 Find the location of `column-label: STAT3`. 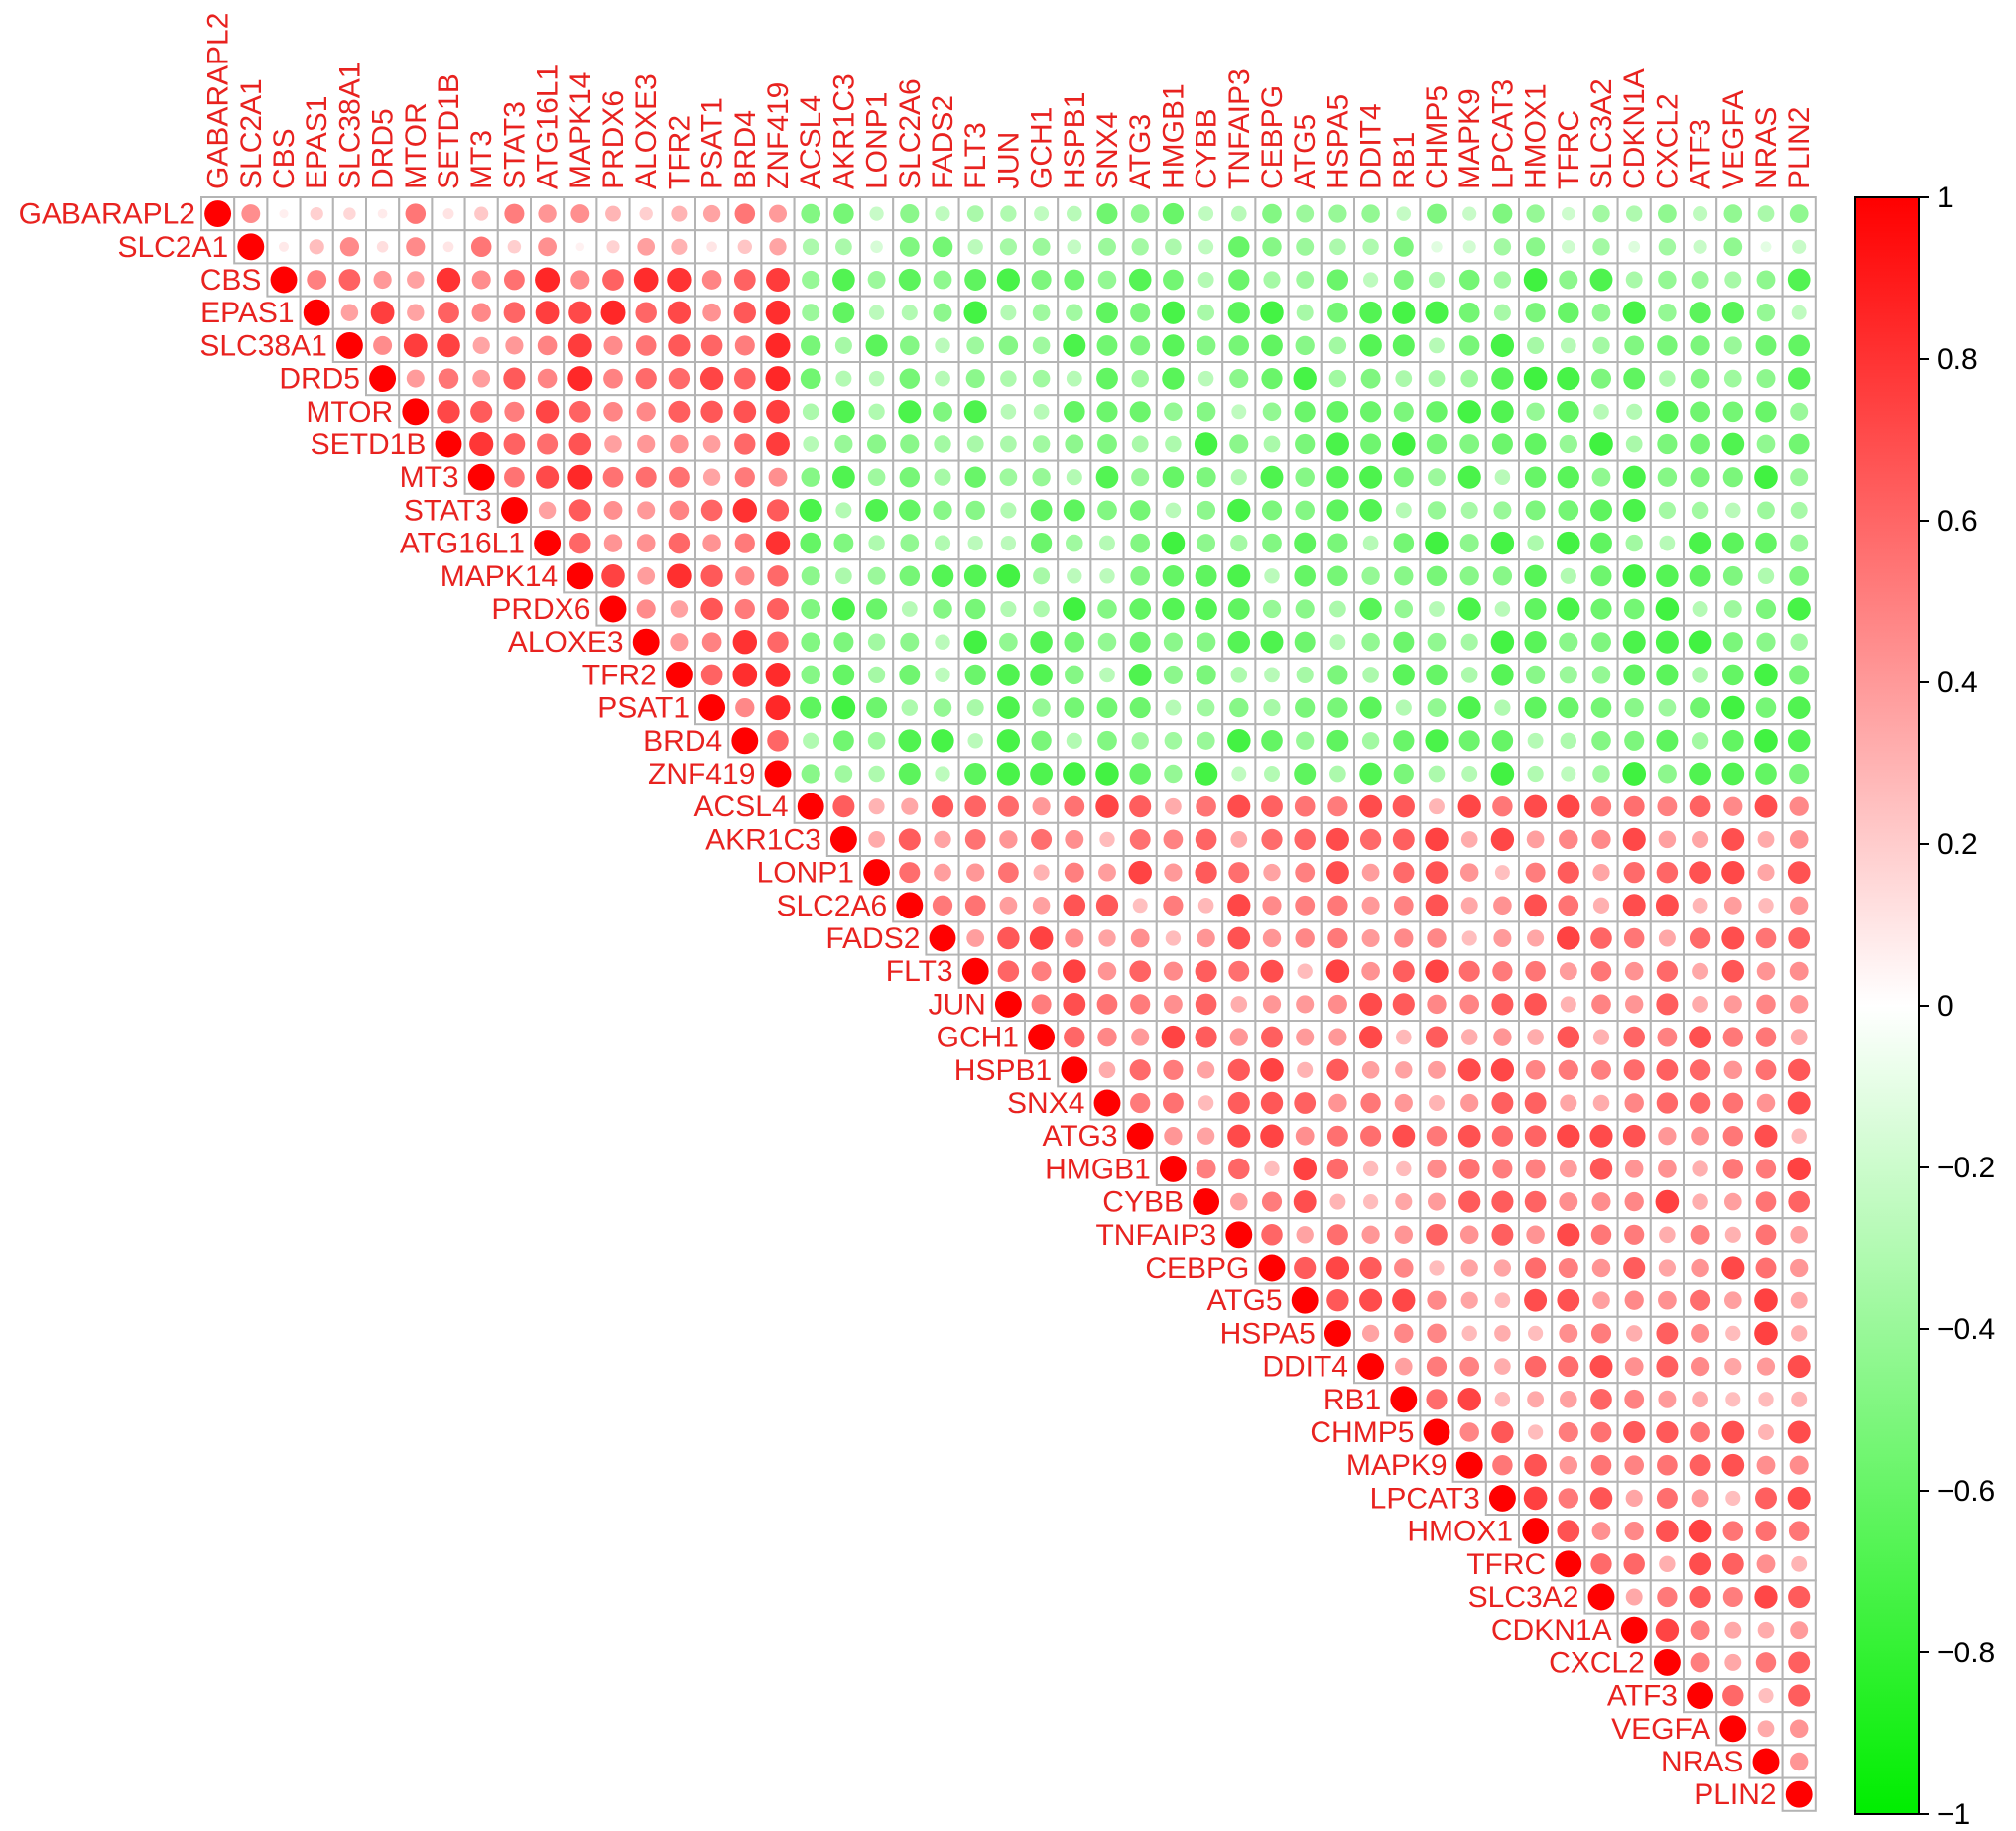

column-label: STAT3 is located at coordinates (514, 145).